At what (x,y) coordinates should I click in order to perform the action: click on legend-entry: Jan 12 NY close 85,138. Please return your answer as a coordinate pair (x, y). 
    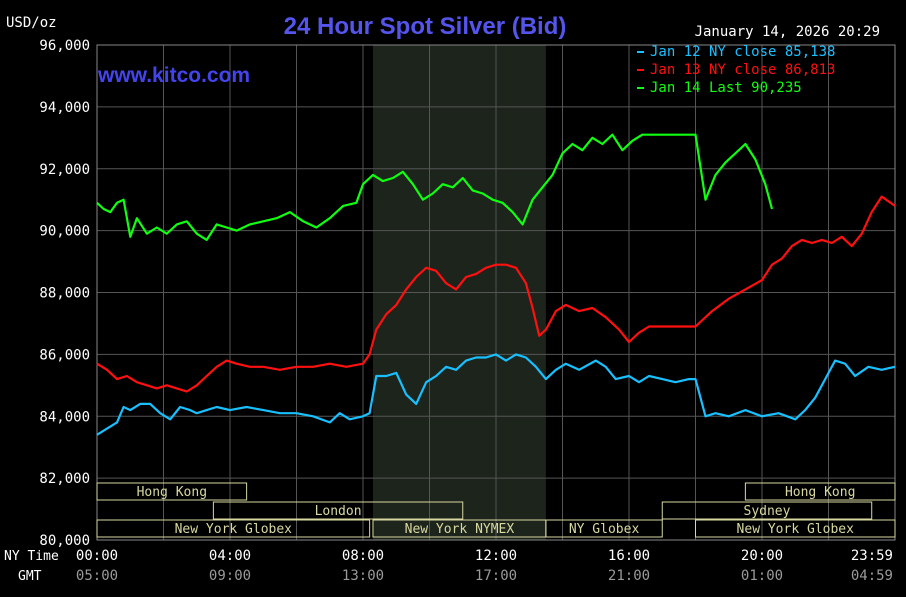
    Looking at the image, I should click on (742, 52).